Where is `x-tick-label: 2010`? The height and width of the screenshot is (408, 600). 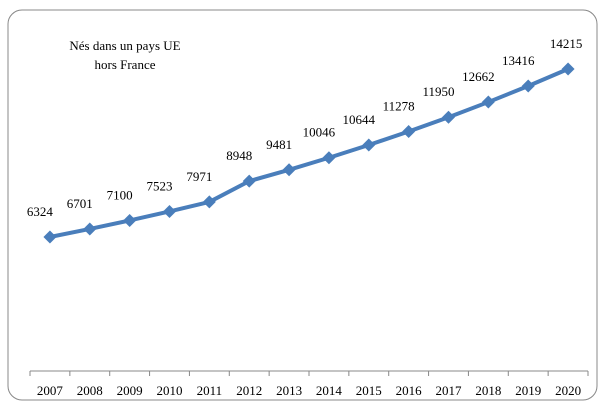 x-tick-label: 2010 is located at coordinates (170, 390).